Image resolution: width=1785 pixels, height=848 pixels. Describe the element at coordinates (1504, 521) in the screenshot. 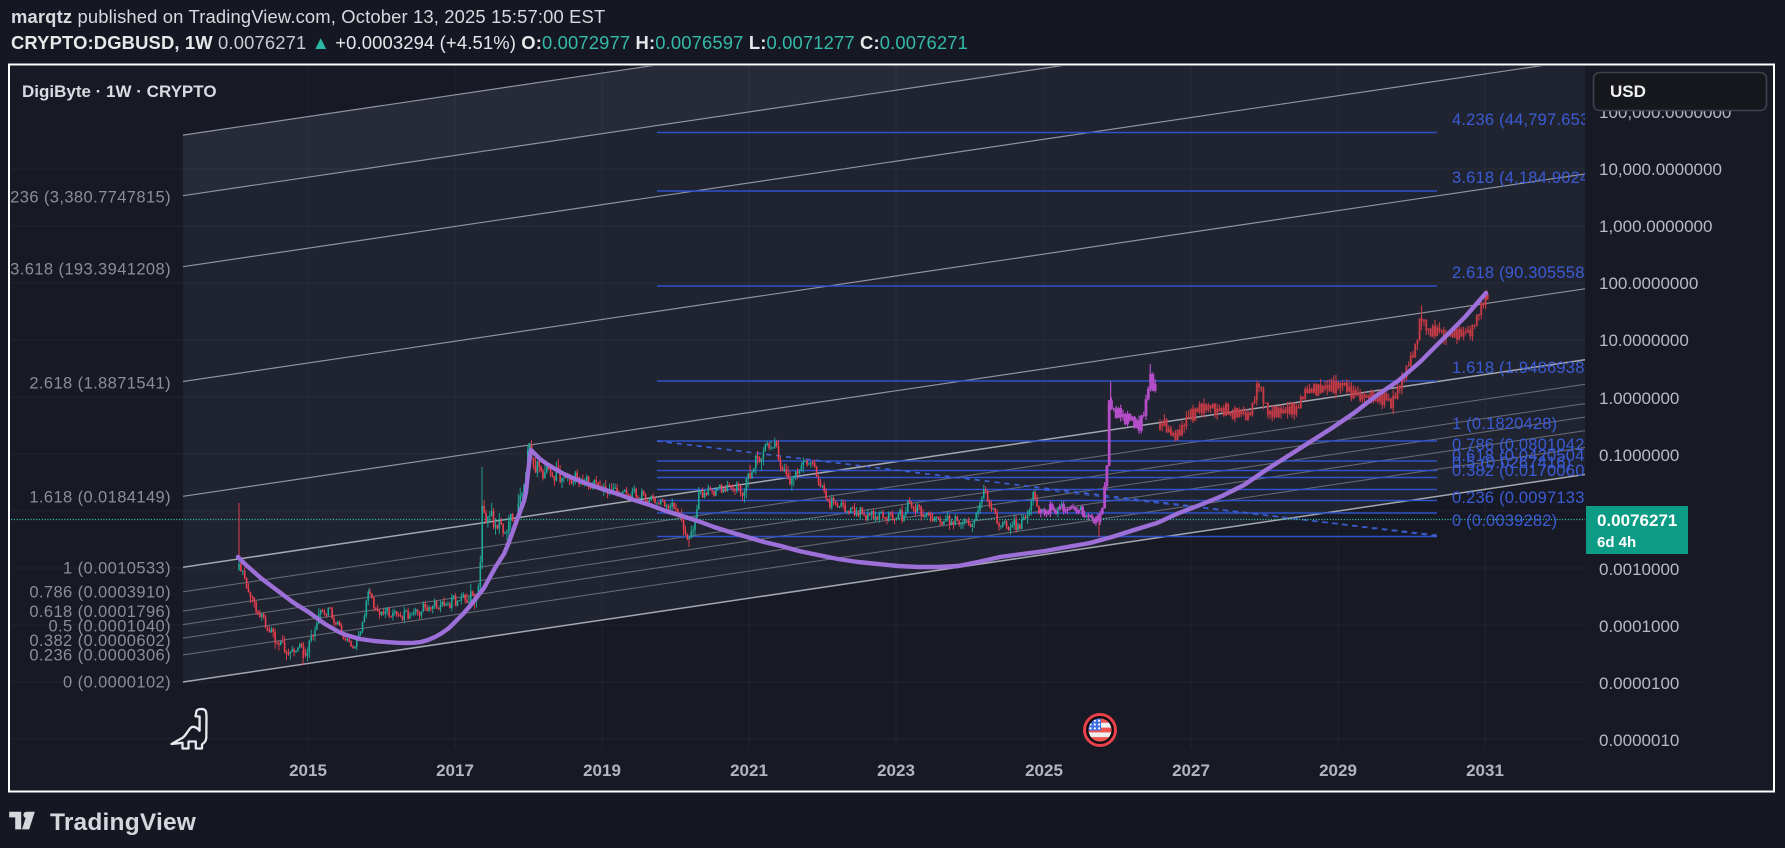

I see `svg-text: 0 (0.0039282)` at that location.